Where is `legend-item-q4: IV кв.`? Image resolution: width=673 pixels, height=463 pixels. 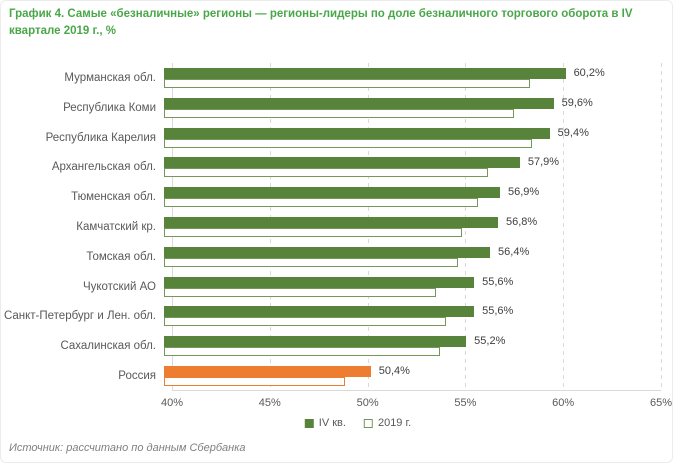 legend-item-q4: IV кв. is located at coordinates (325, 423).